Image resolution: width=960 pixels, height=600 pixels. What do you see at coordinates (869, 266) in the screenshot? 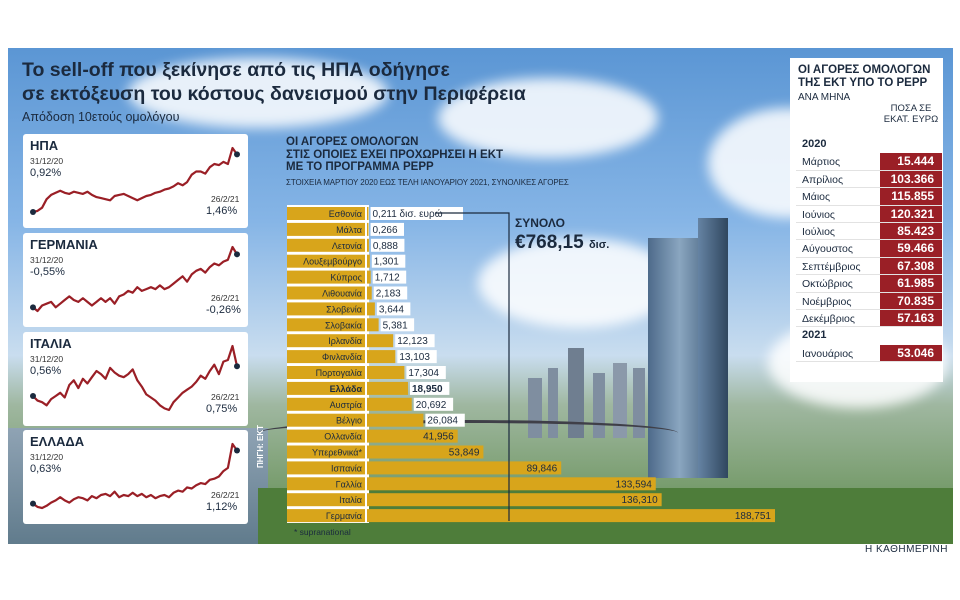
I see `table-row: Σεπτέμβριος 67.308` at bounding box center [869, 266].